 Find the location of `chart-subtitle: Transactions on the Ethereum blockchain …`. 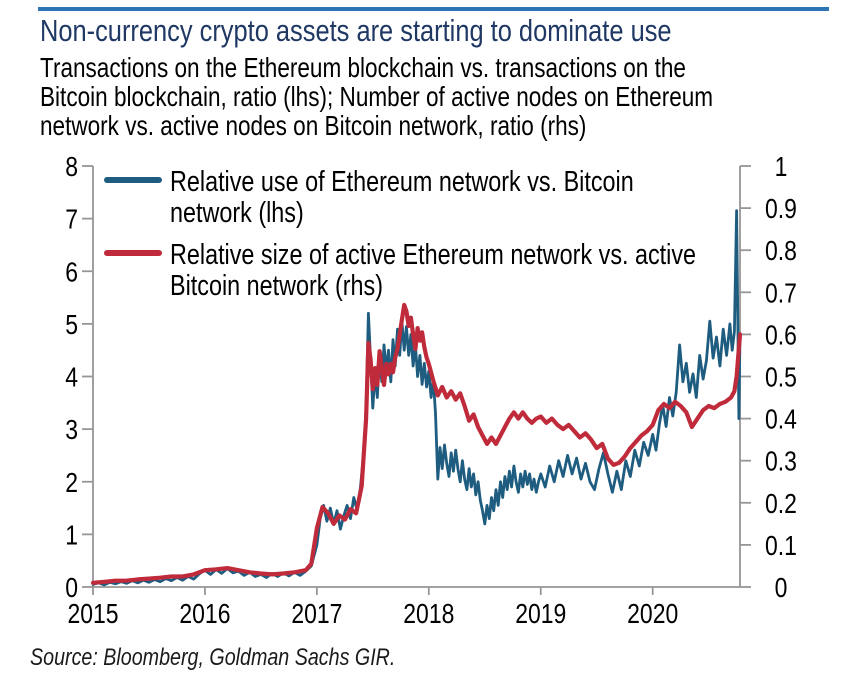

chart-subtitle: Transactions on the Ethereum blockchain … is located at coordinates (376, 96).